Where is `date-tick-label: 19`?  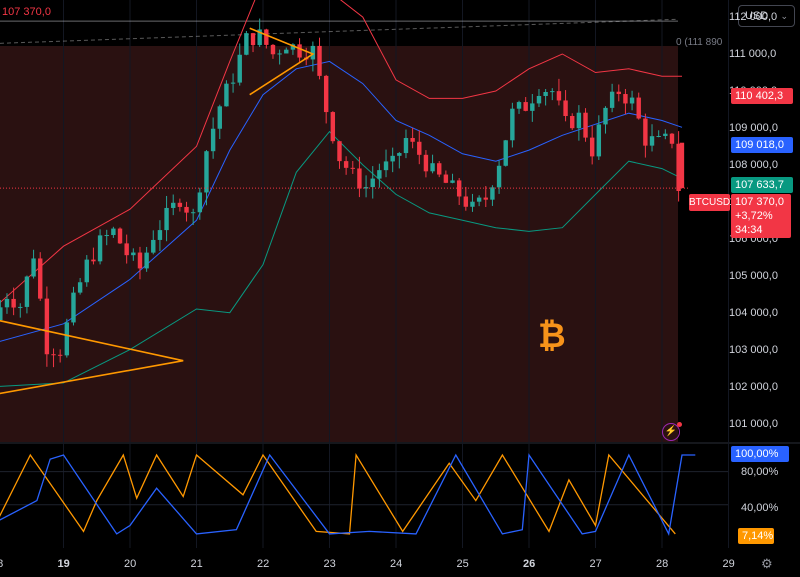 date-tick-label: 19 is located at coordinates (63, 564).